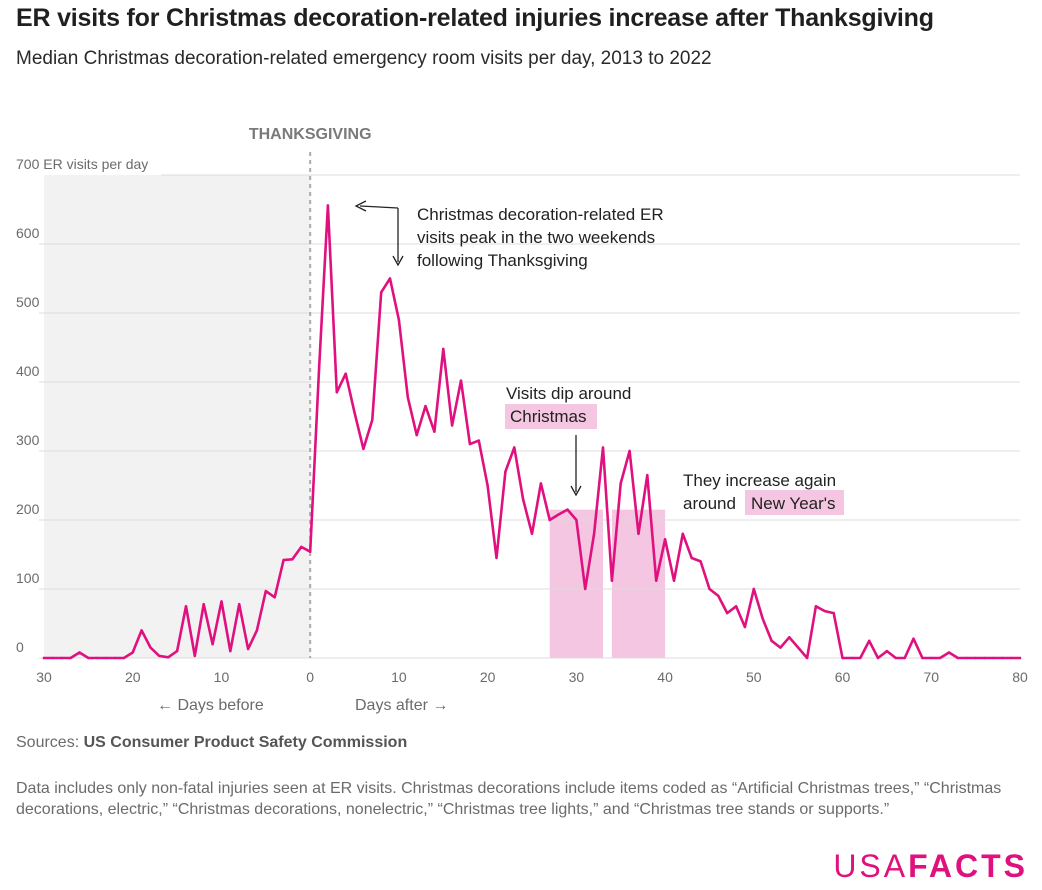  Describe the element at coordinates (568, 393) in the screenshot. I see `annotation-dip-line-1: Visits dip around` at that location.